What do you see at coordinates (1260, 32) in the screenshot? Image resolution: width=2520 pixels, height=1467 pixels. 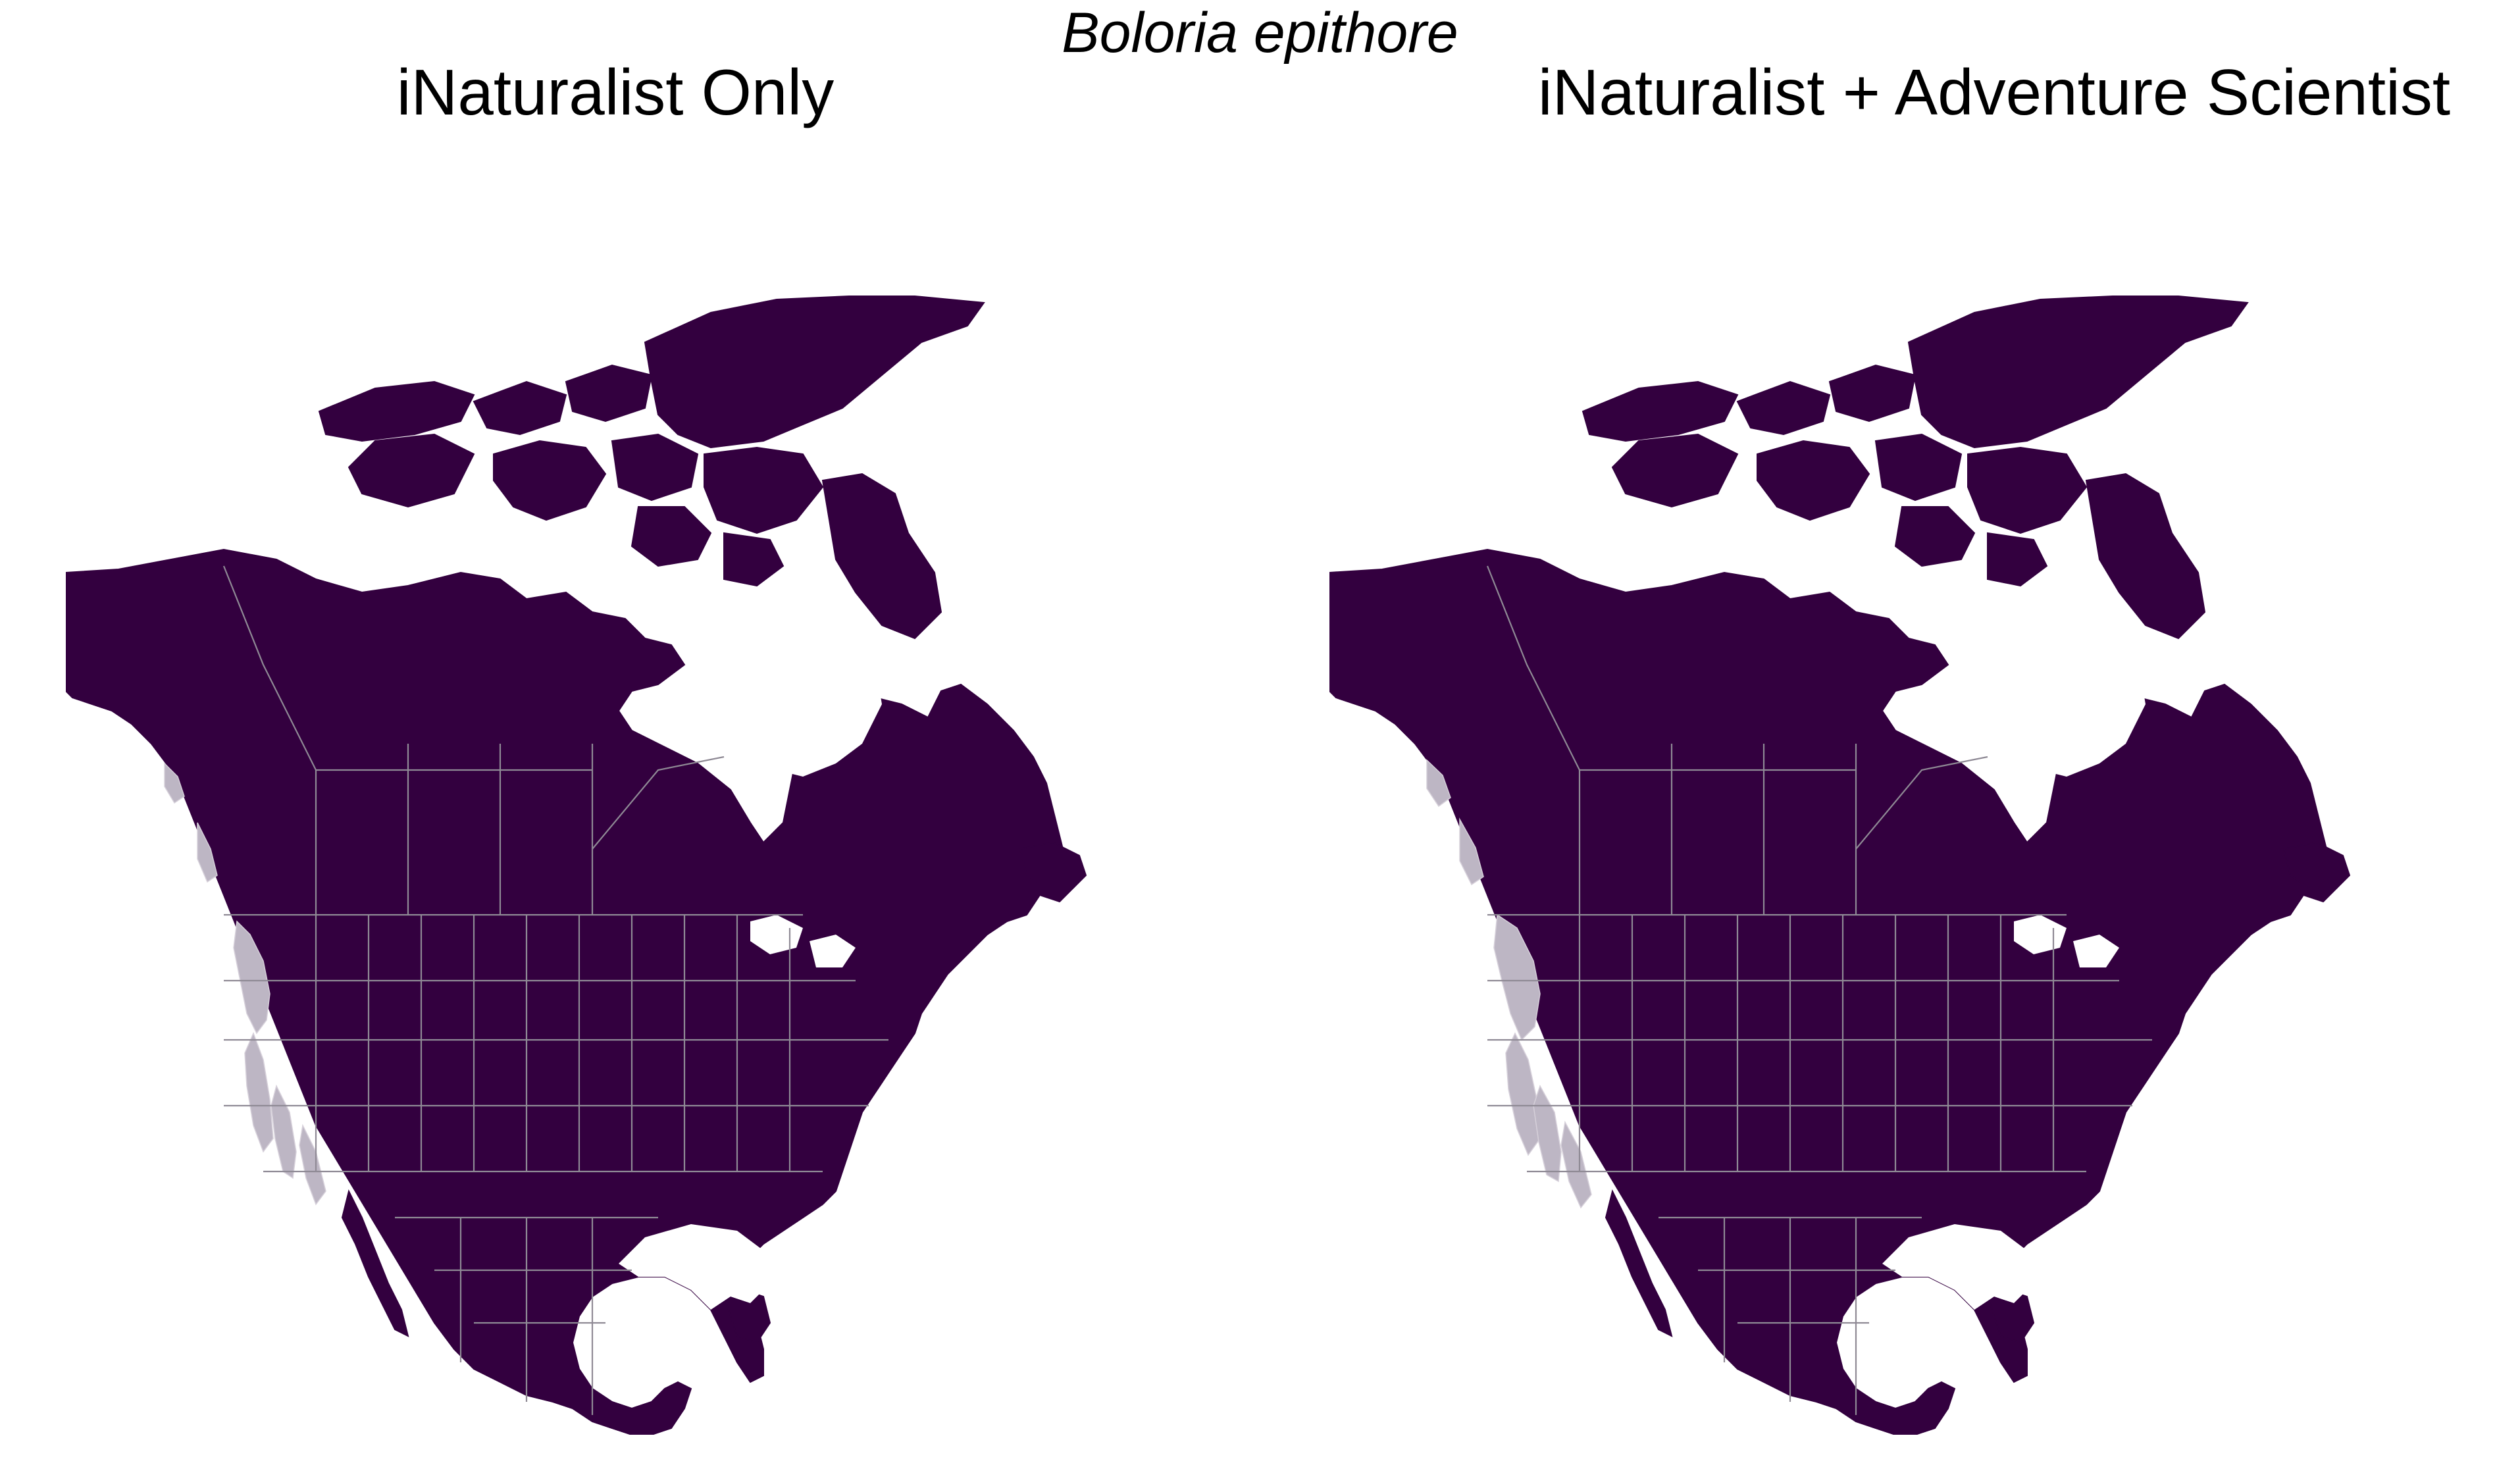 I see `figure-title: Boloria epithore` at bounding box center [1260, 32].